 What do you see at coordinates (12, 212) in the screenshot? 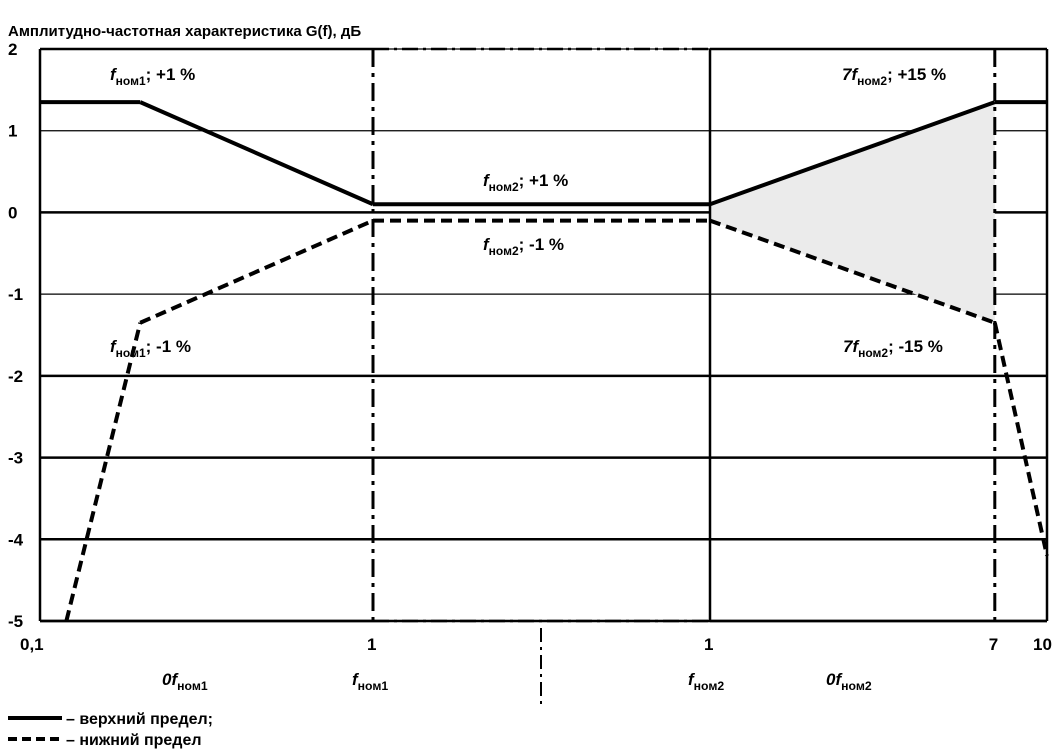
I see `y-tick-label: 0` at bounding box center [12, 212].